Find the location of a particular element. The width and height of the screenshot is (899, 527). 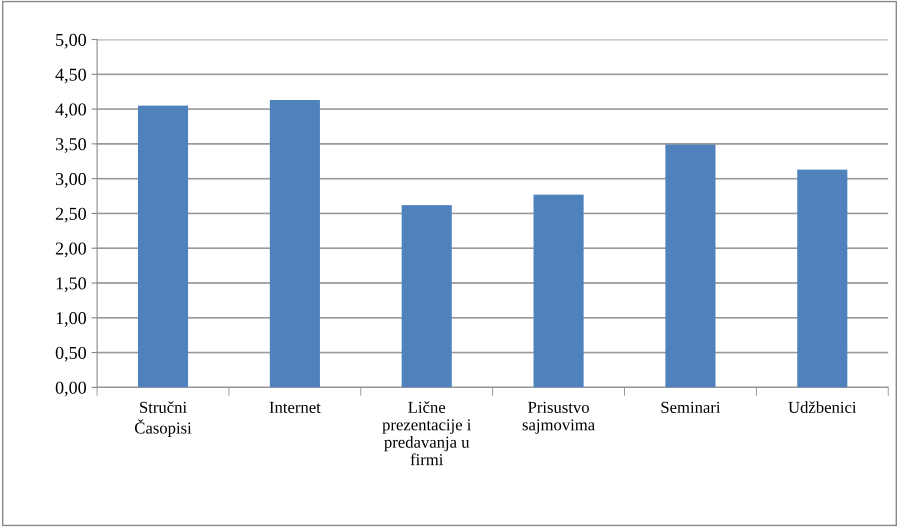

x-tick-label: Prisustvo sajmovima is located at coordinates (558, 418).